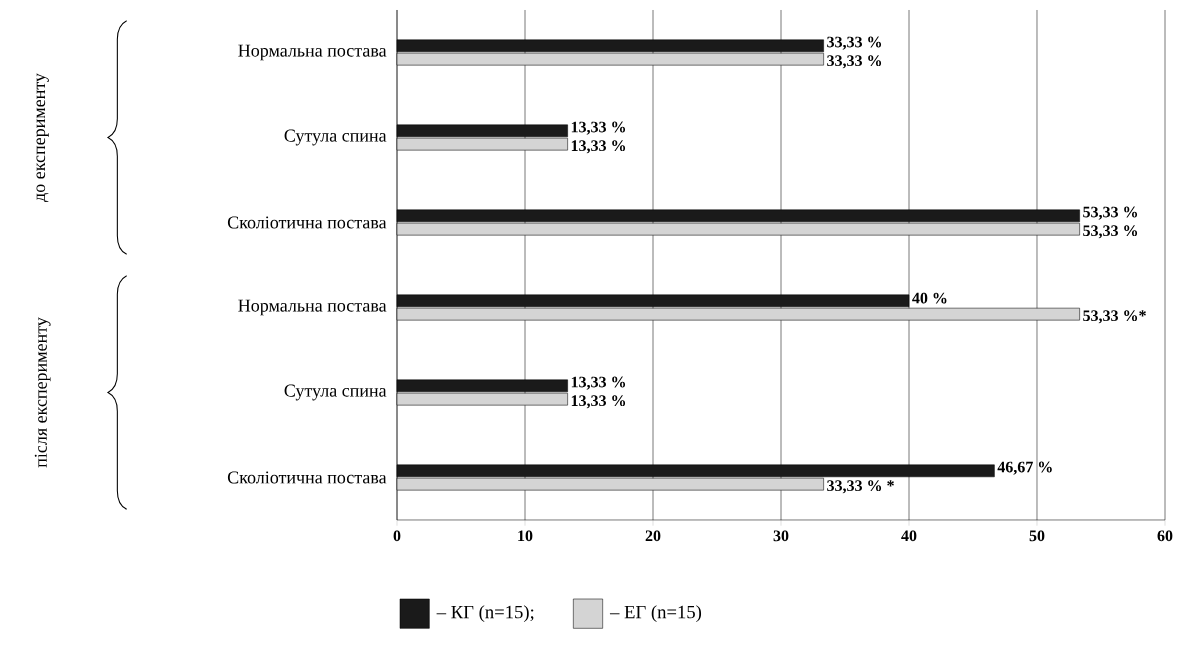 Image resolution: width=1184 pixels, height=655 pixels. I want to click on data-label: 53,33 %*, so click(1114, 317).